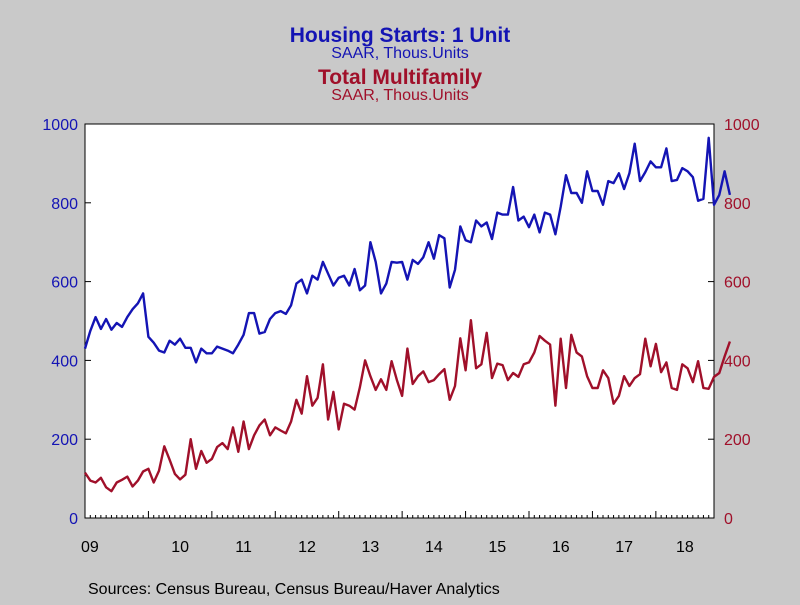  Describe the element at coordinates (737, 361) in the screenshot. I see `right-tick-label: 400` at that location.